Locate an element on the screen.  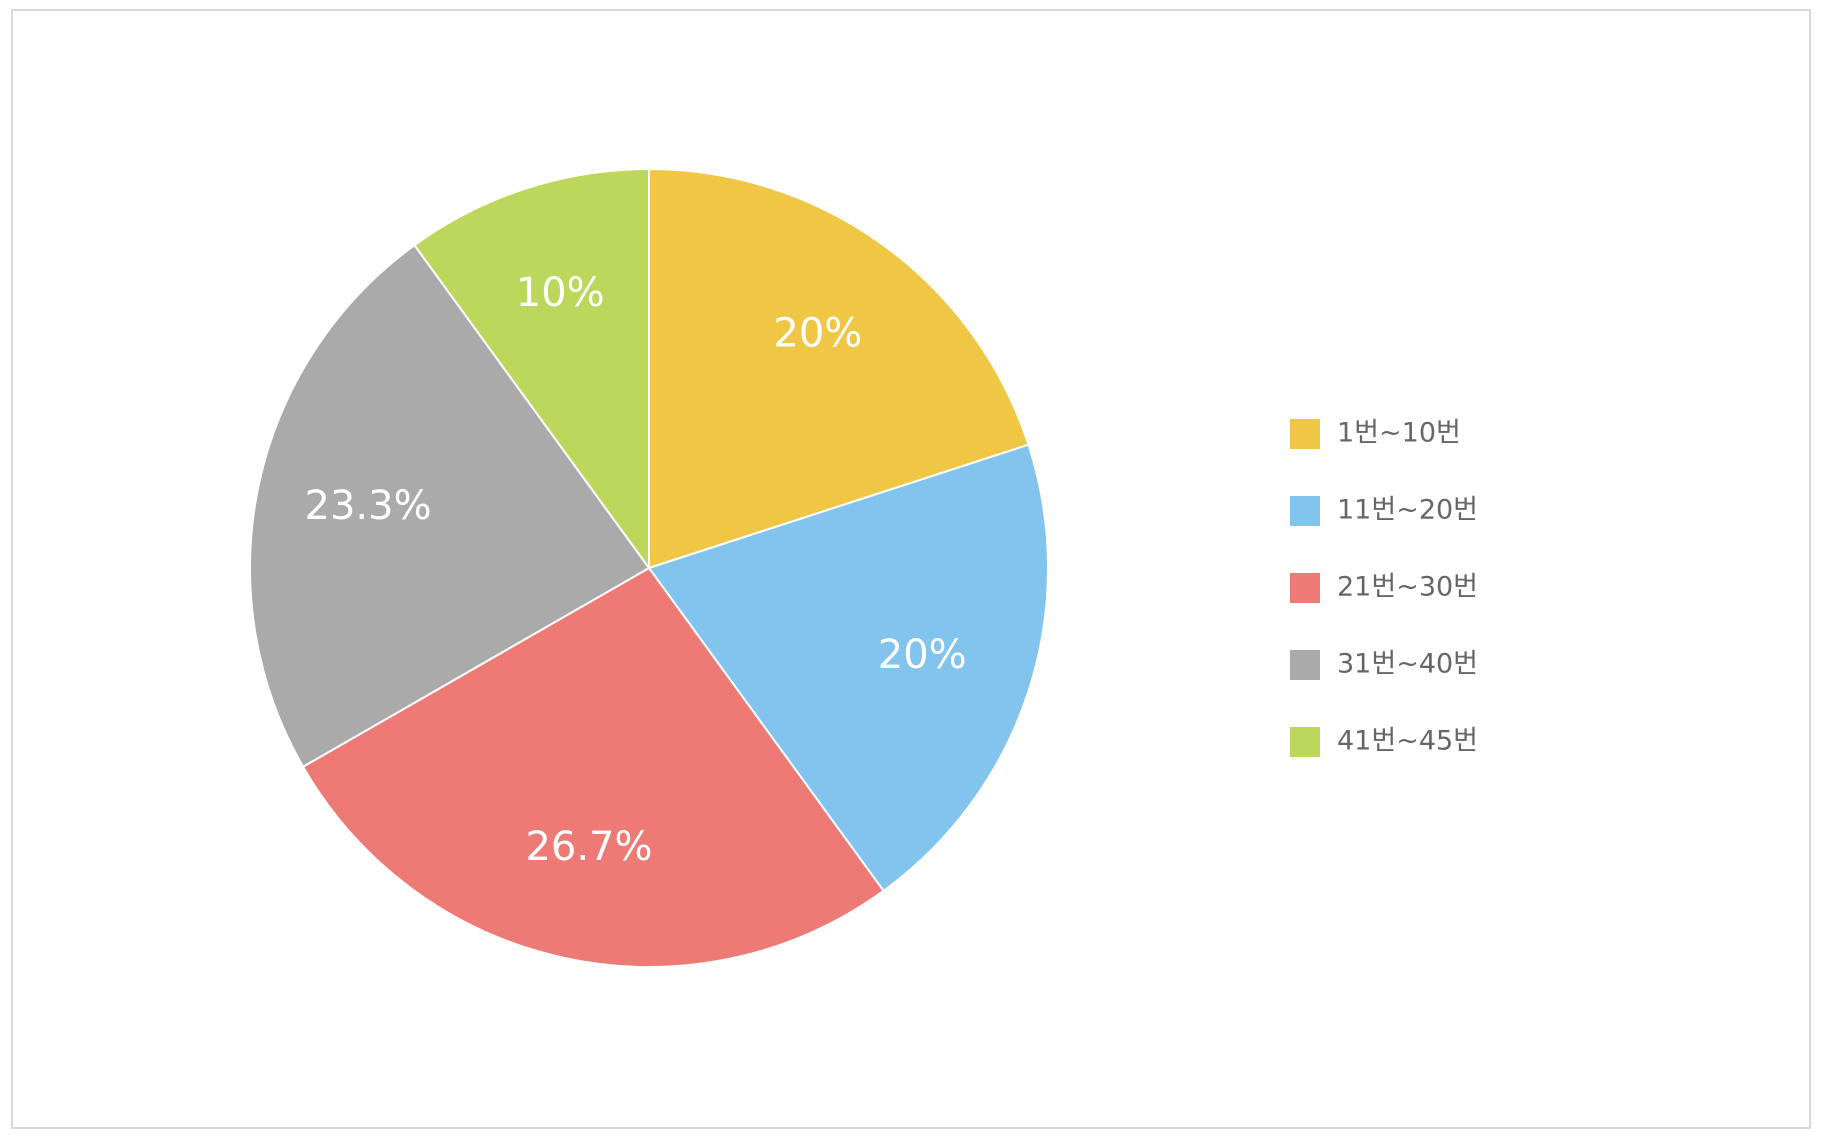
data-label: 10% is located at coordinates (560, 293).